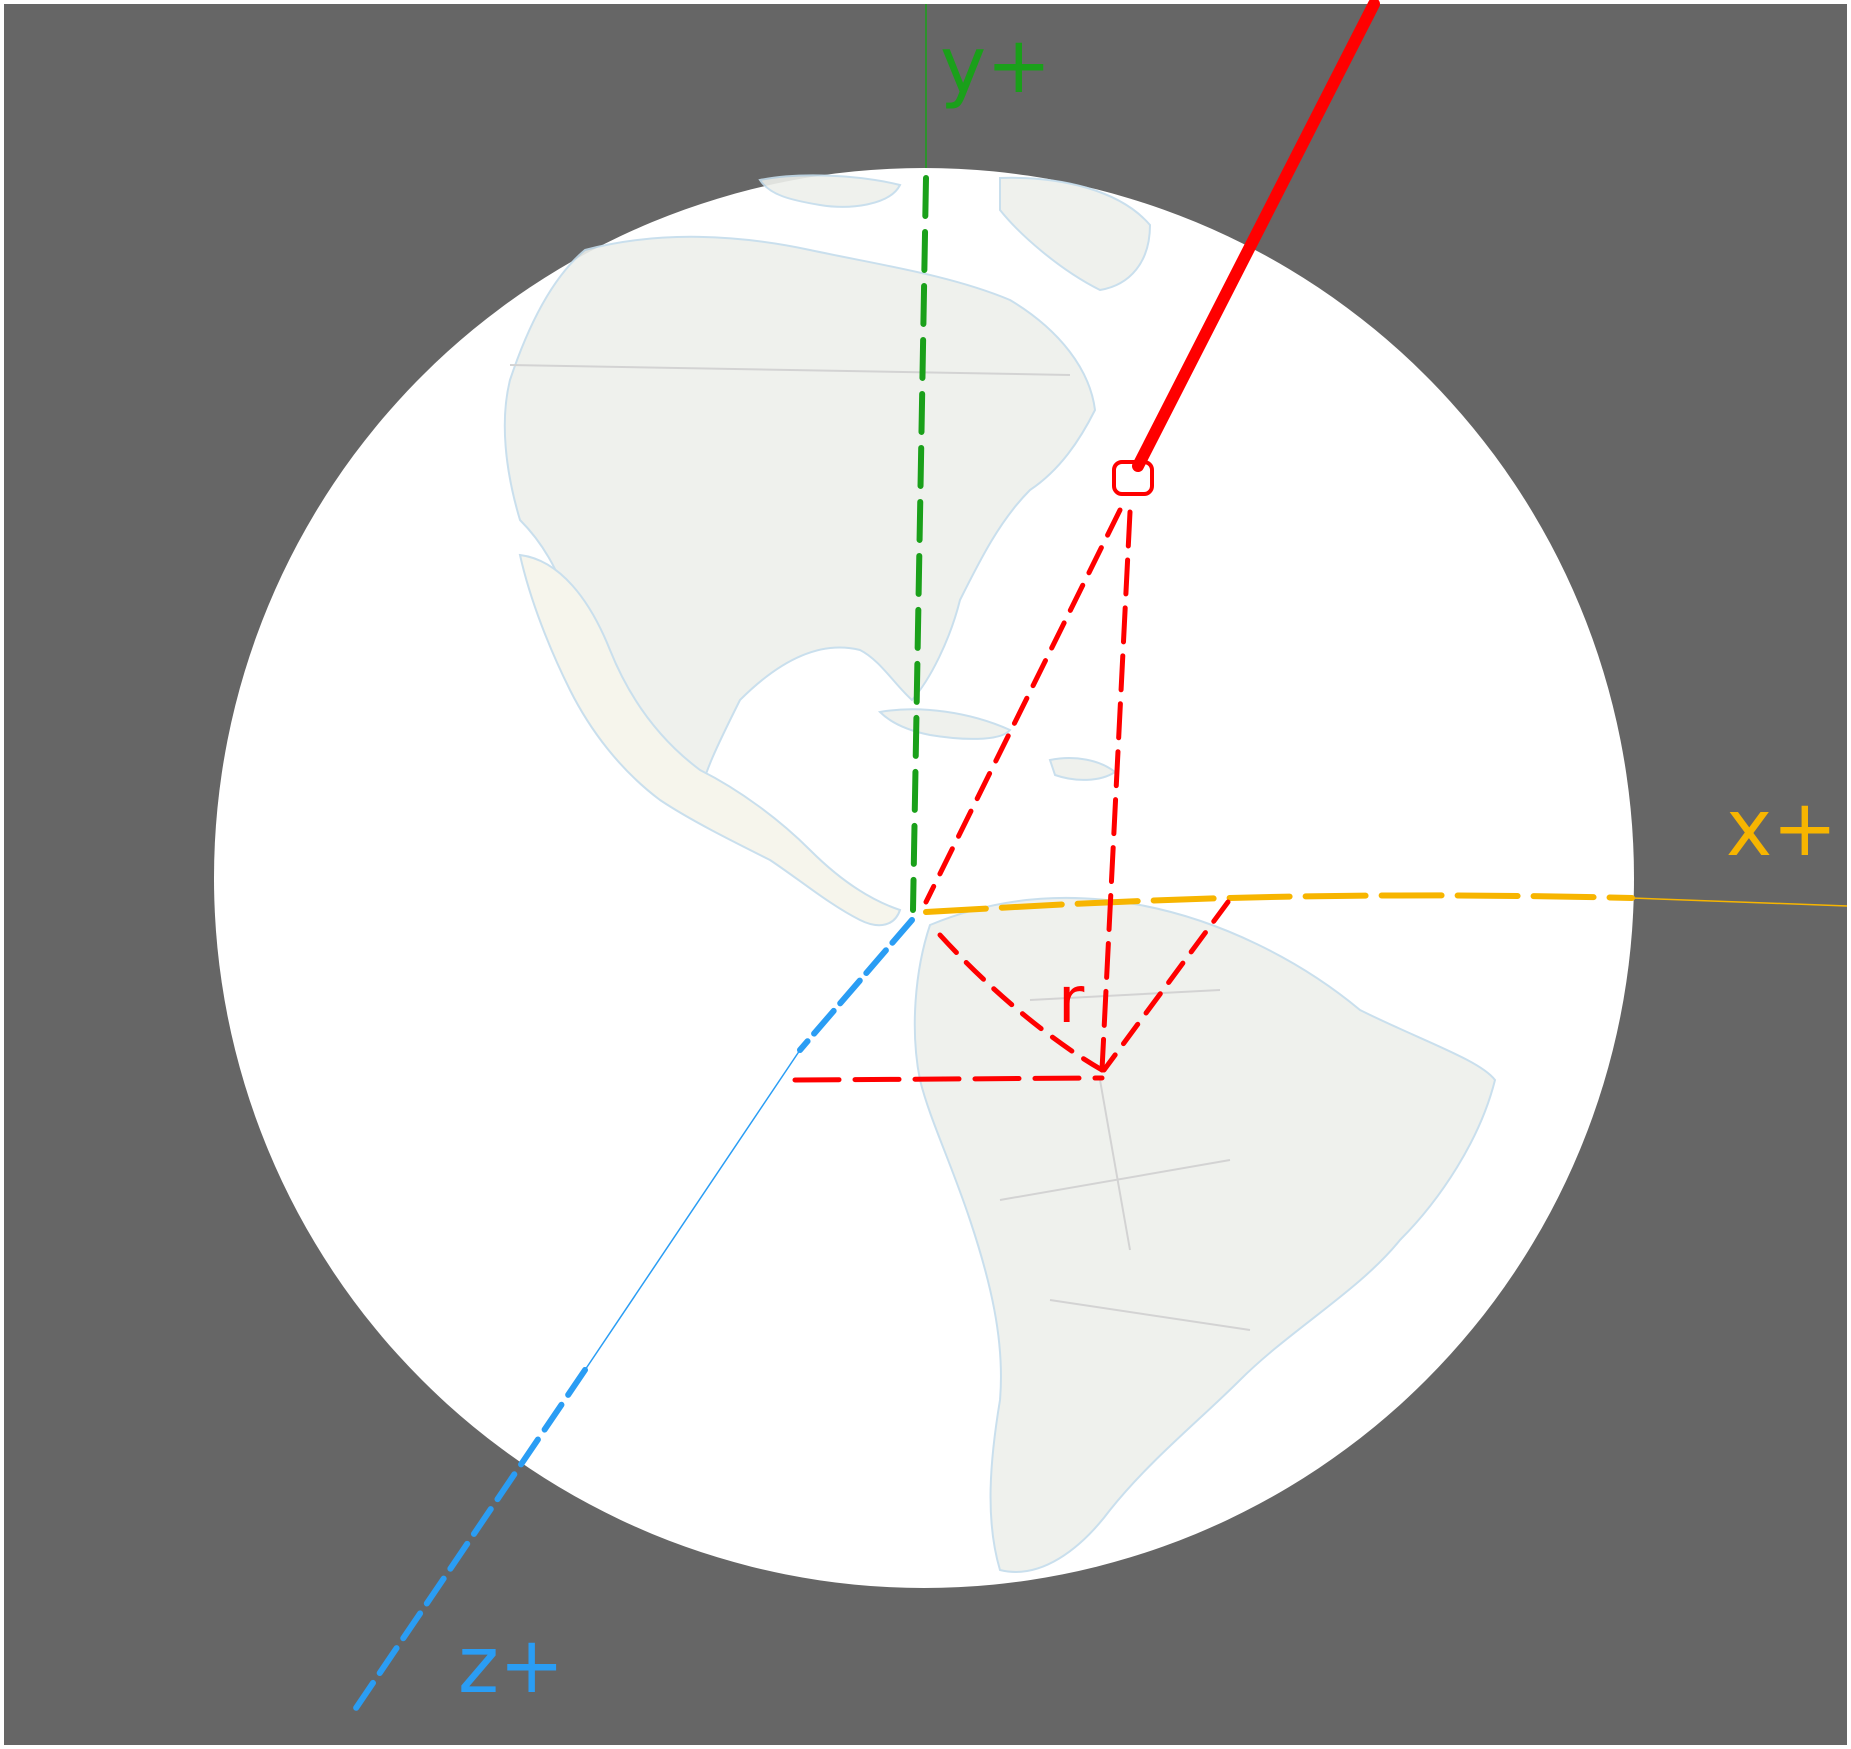  What do you see at coordinates (944, 724) in the screenshot?
I see `cuba-shape` at bounding box center [944, 724].